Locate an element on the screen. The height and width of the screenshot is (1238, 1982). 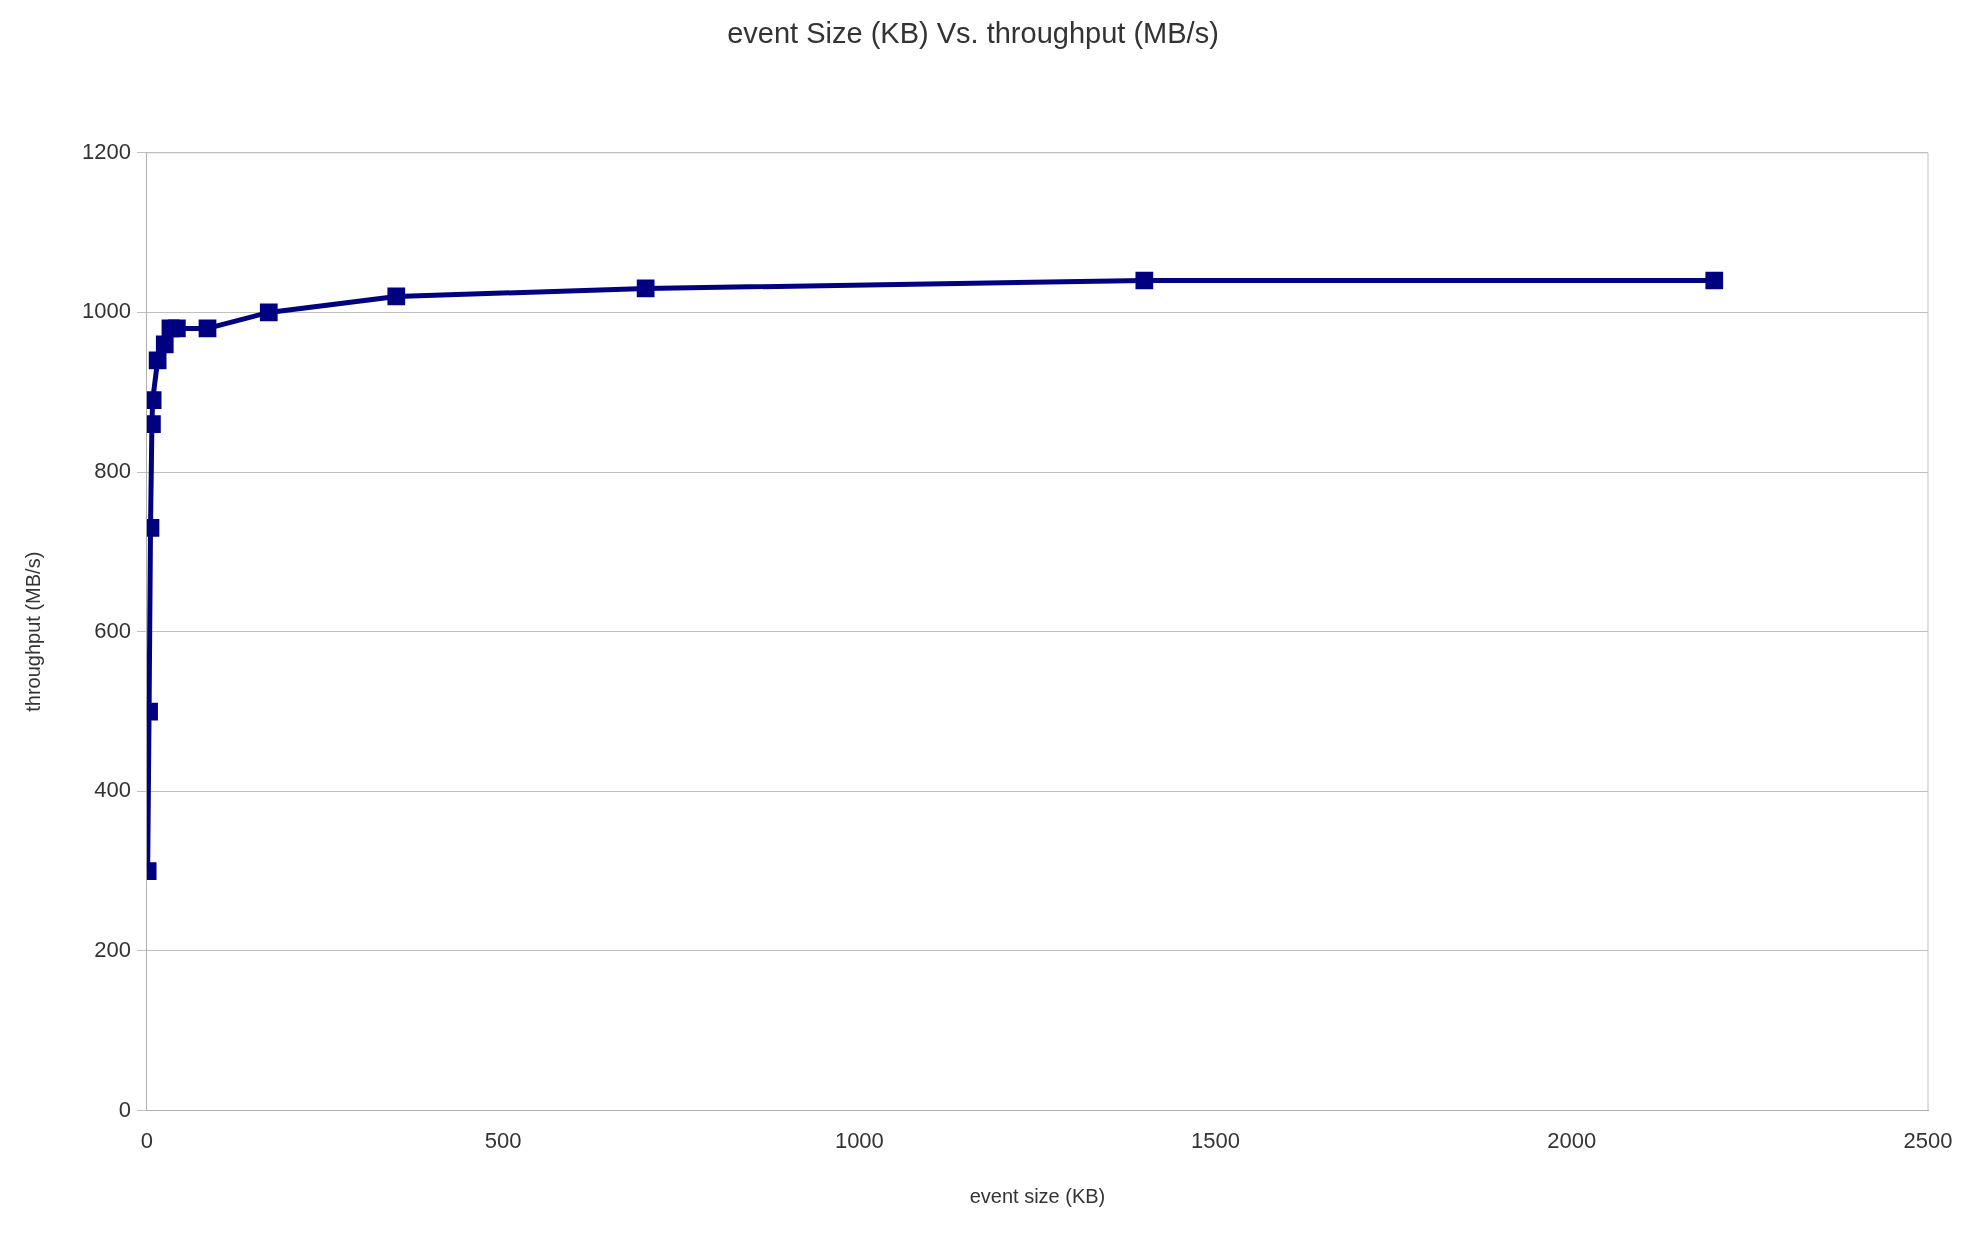
y-tick-label: 400 is located at coordinates (112, 790).